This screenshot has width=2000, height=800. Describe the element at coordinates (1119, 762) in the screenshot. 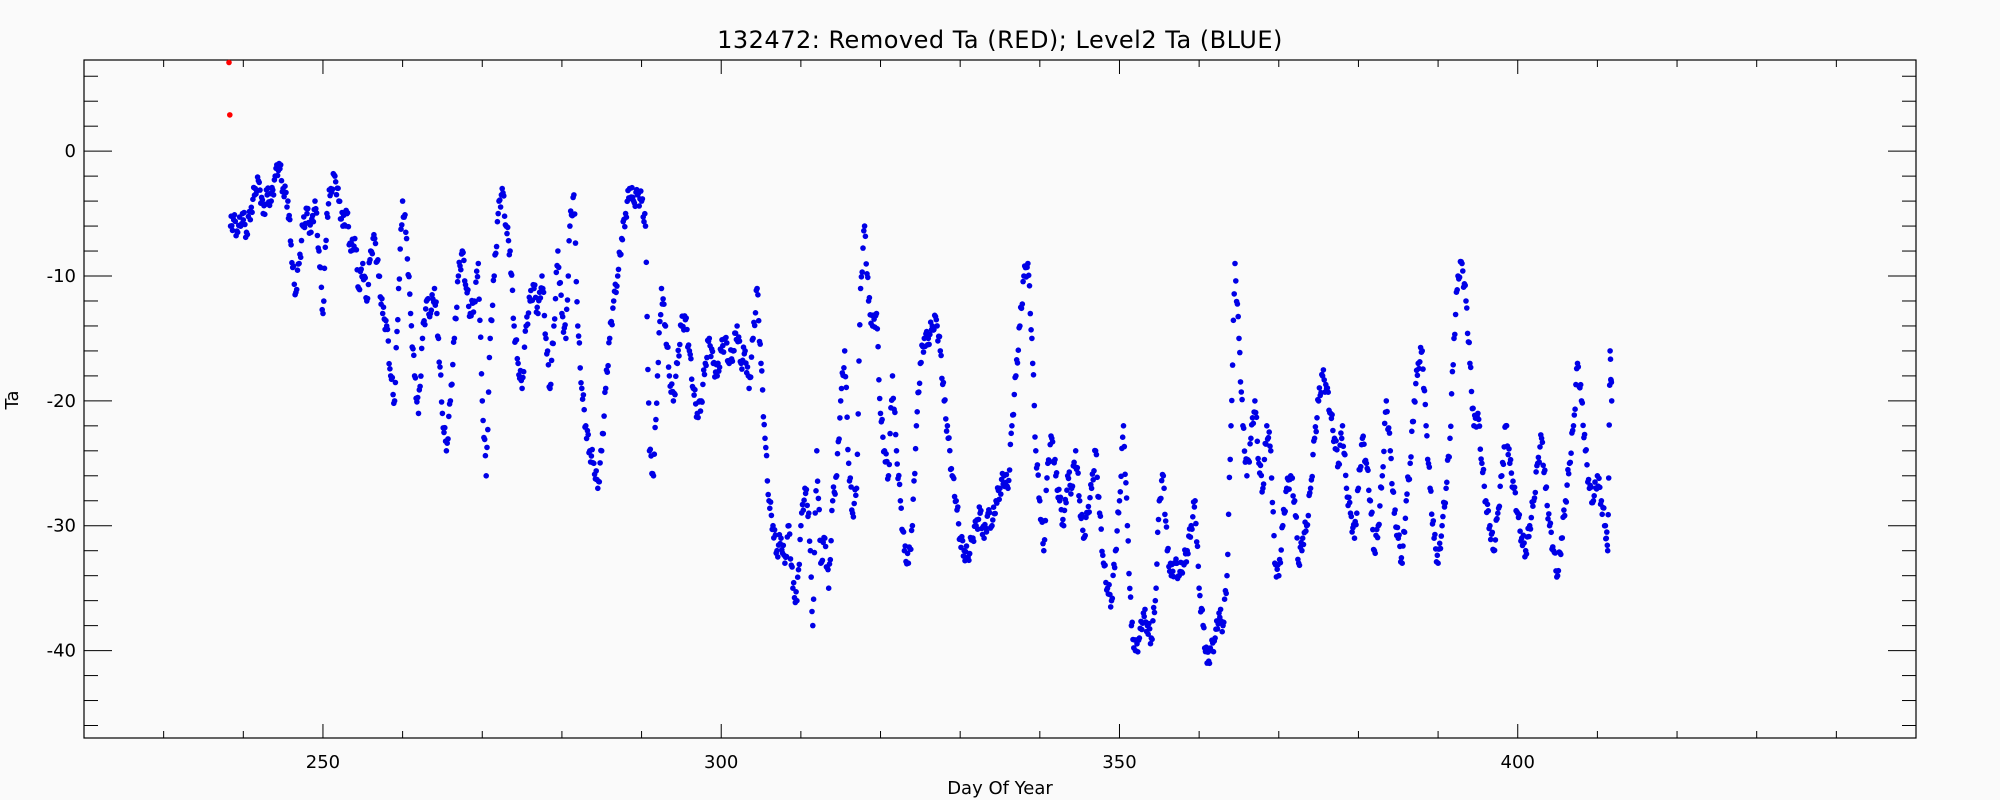

I see `x-tick-label: 350` at that location.